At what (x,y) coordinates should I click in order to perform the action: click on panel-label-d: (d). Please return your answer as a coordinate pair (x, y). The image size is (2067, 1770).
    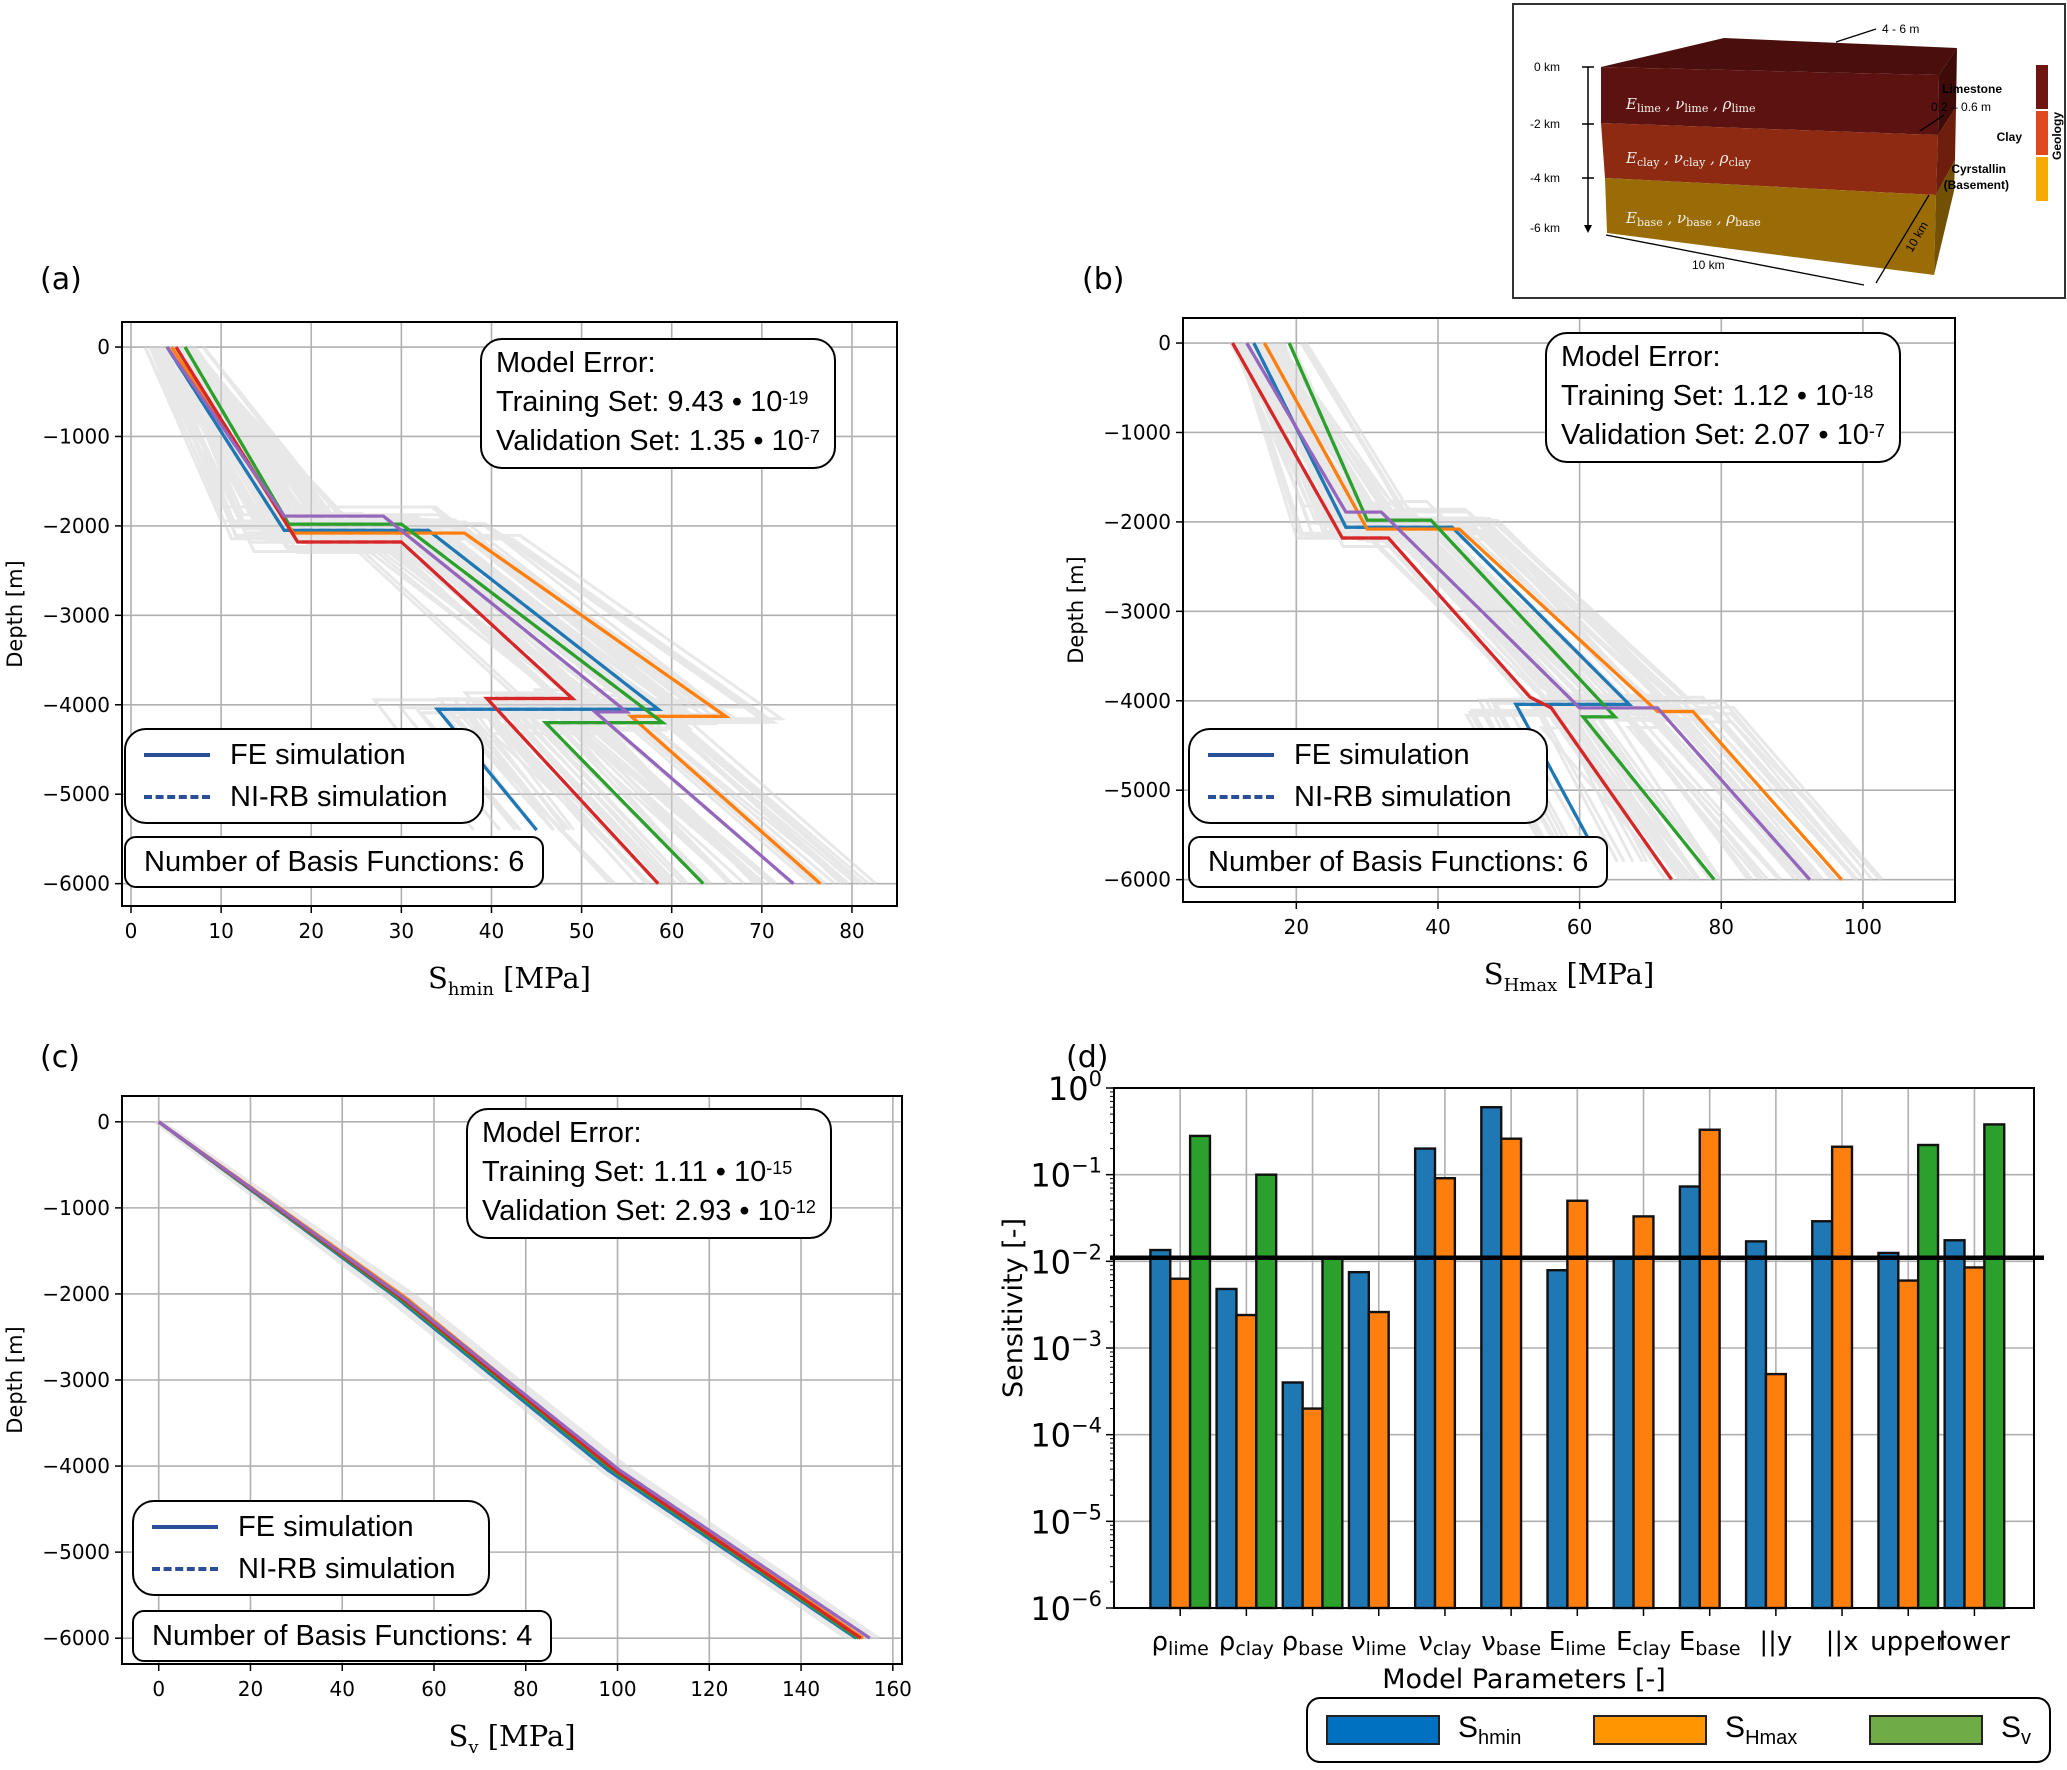
    Looking at the image, I should click on (1087, 1057).